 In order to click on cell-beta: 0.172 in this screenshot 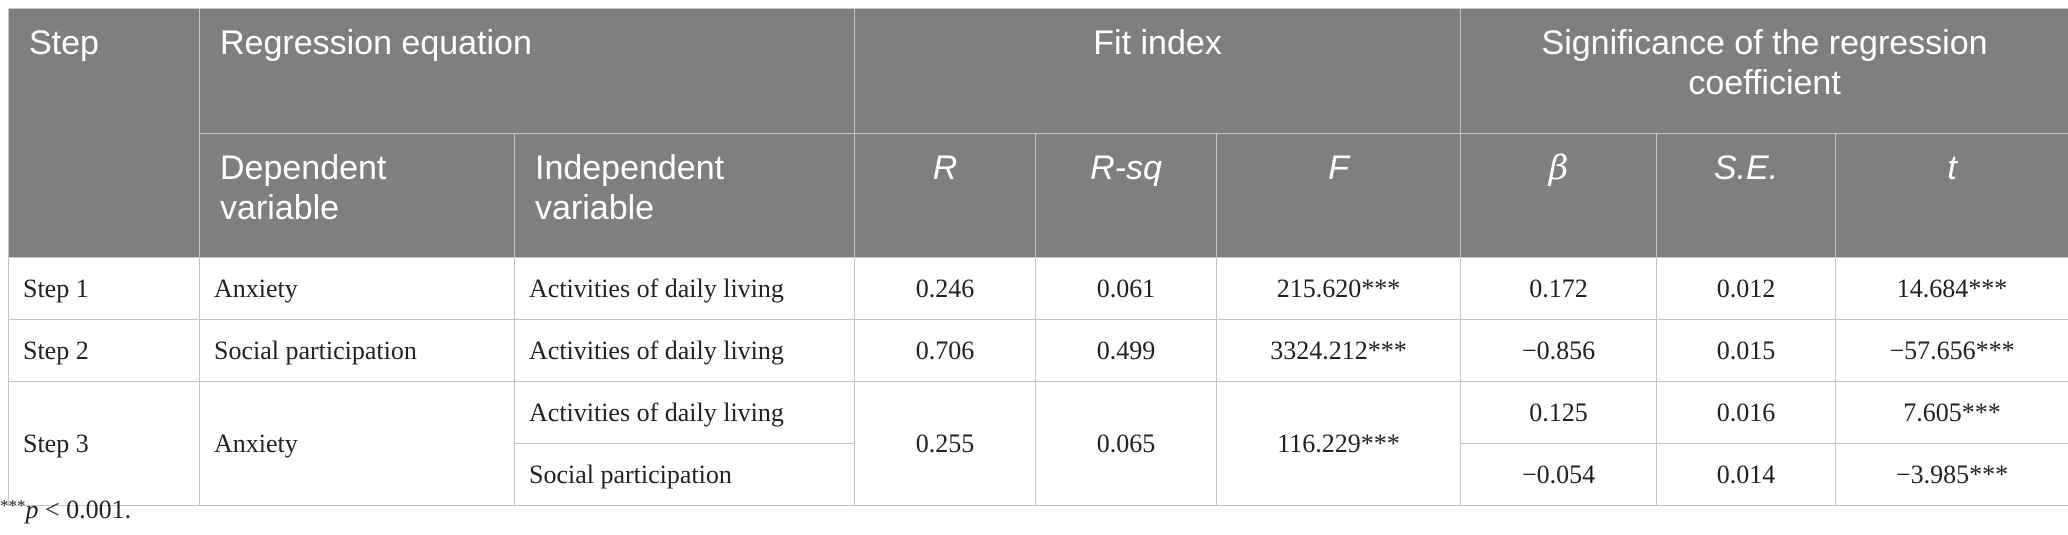, I will do `click(1559, 288)`.